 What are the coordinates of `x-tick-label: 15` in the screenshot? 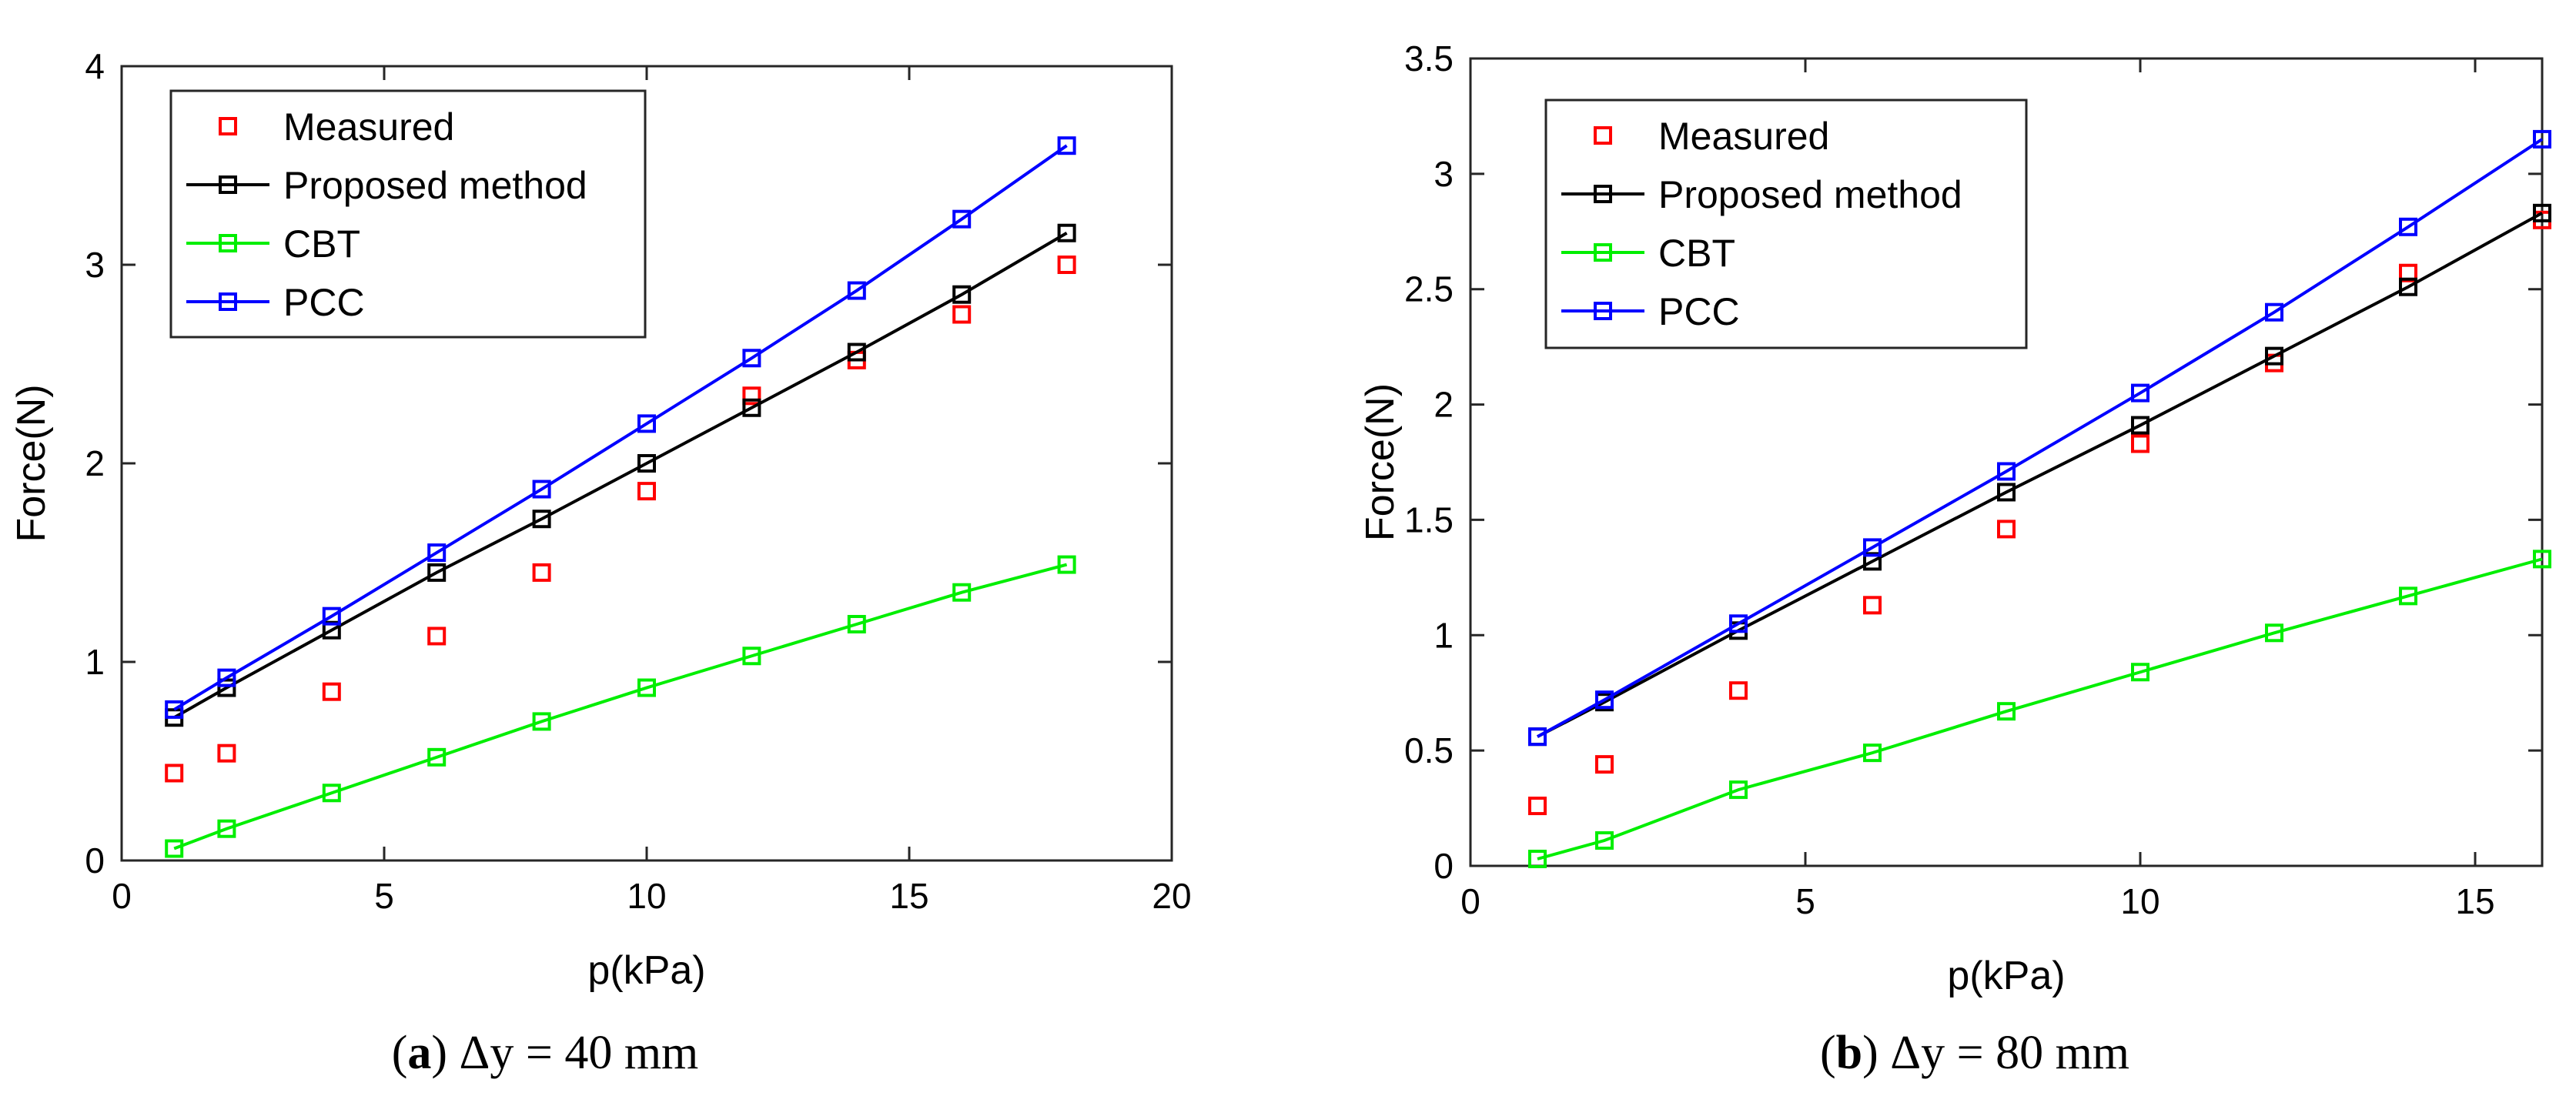 It's located at (2475, 901).